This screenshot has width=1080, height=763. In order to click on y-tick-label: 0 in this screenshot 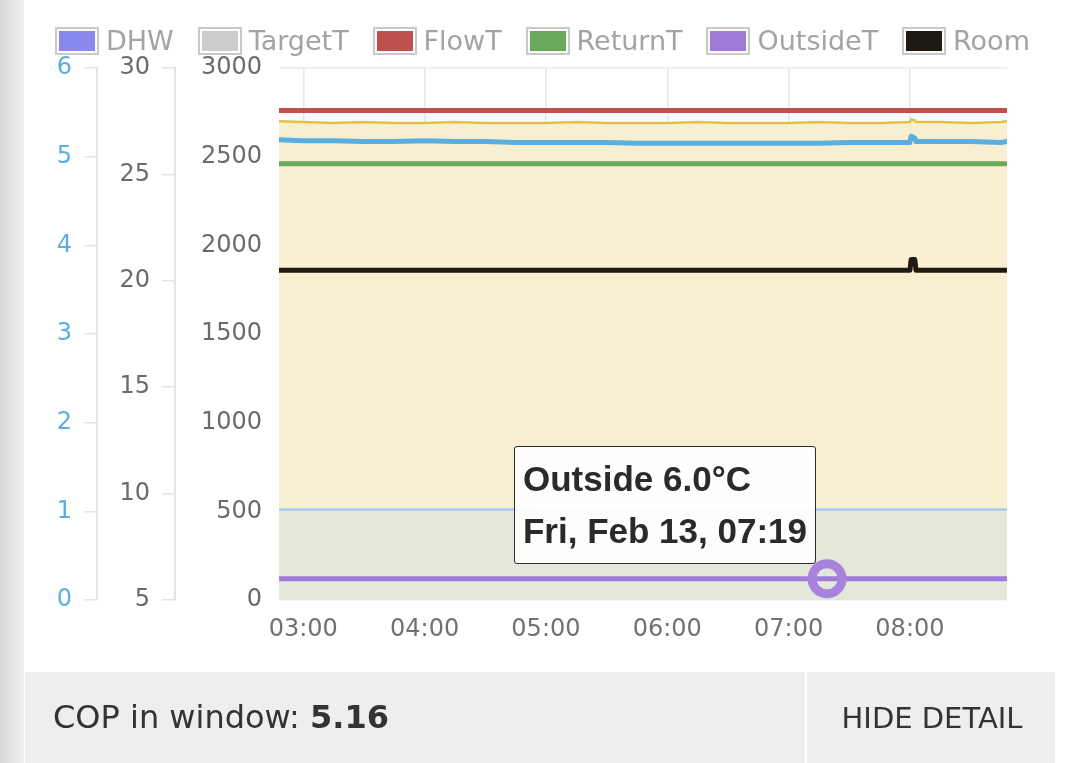, I will do `click(254, 598)`.